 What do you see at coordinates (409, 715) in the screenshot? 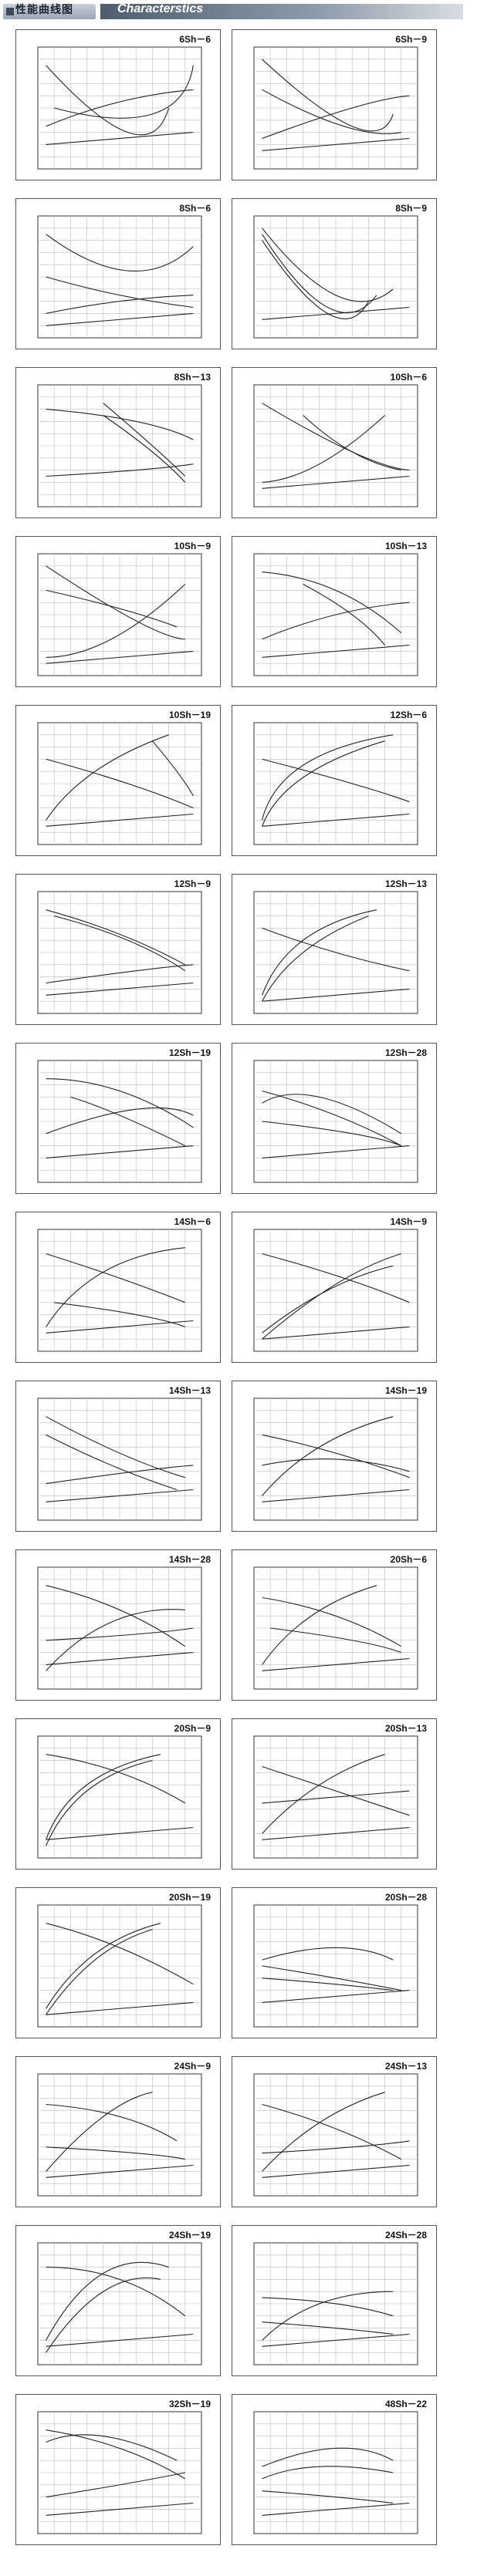
I see `chart-title: 12Sh－6` at bounding box center [409, 715].